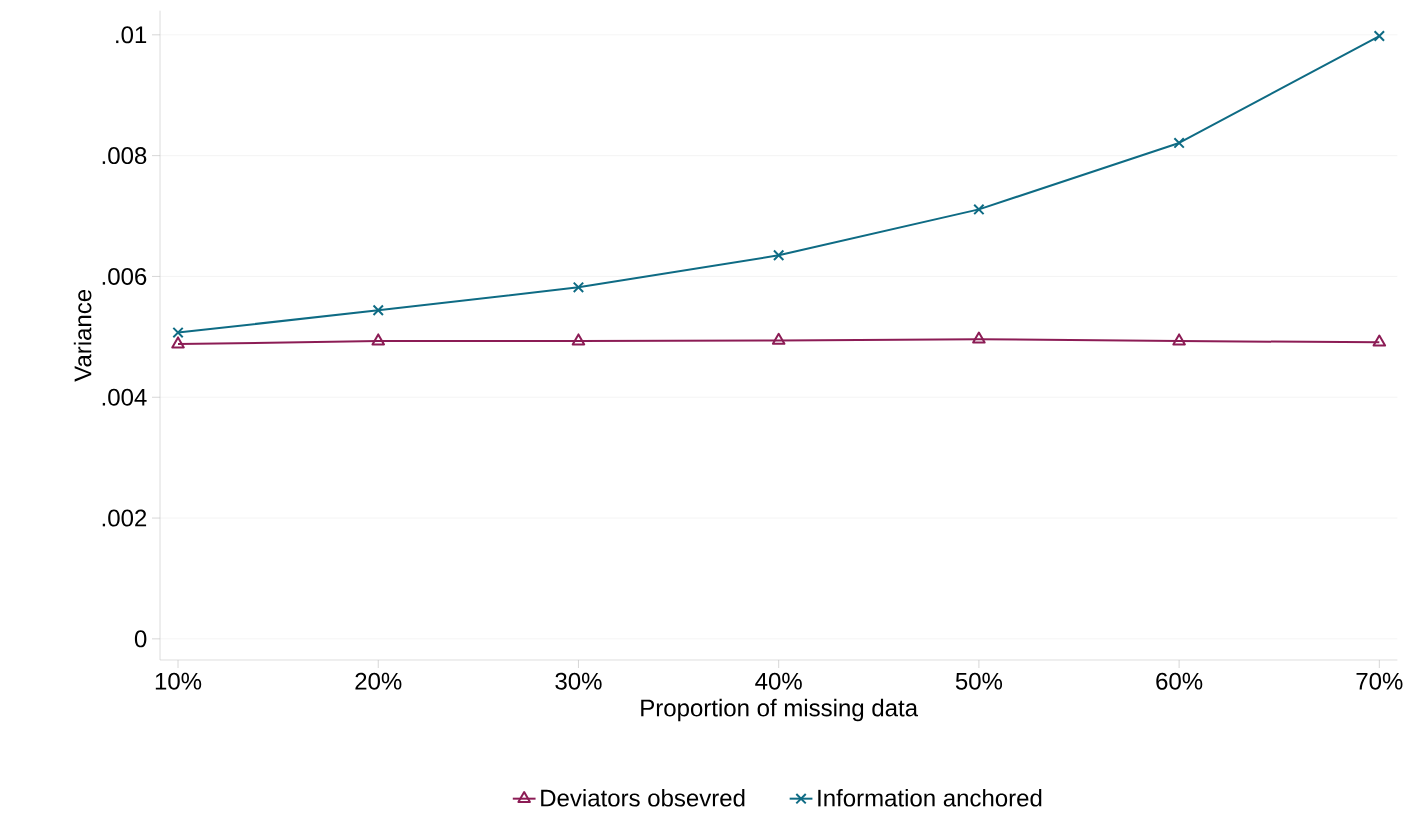 This screenshot has height=822, width=1416. Describe the element at coordinates (979, 681) in the screenshot. I see `x-tick-label: 50%` at that location.